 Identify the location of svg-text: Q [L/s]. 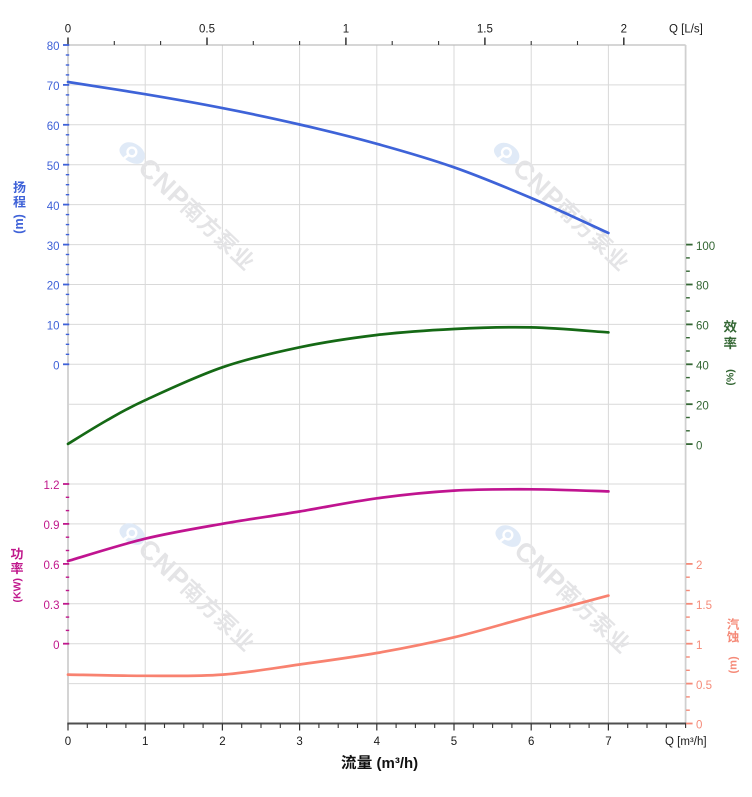
(686, 30).